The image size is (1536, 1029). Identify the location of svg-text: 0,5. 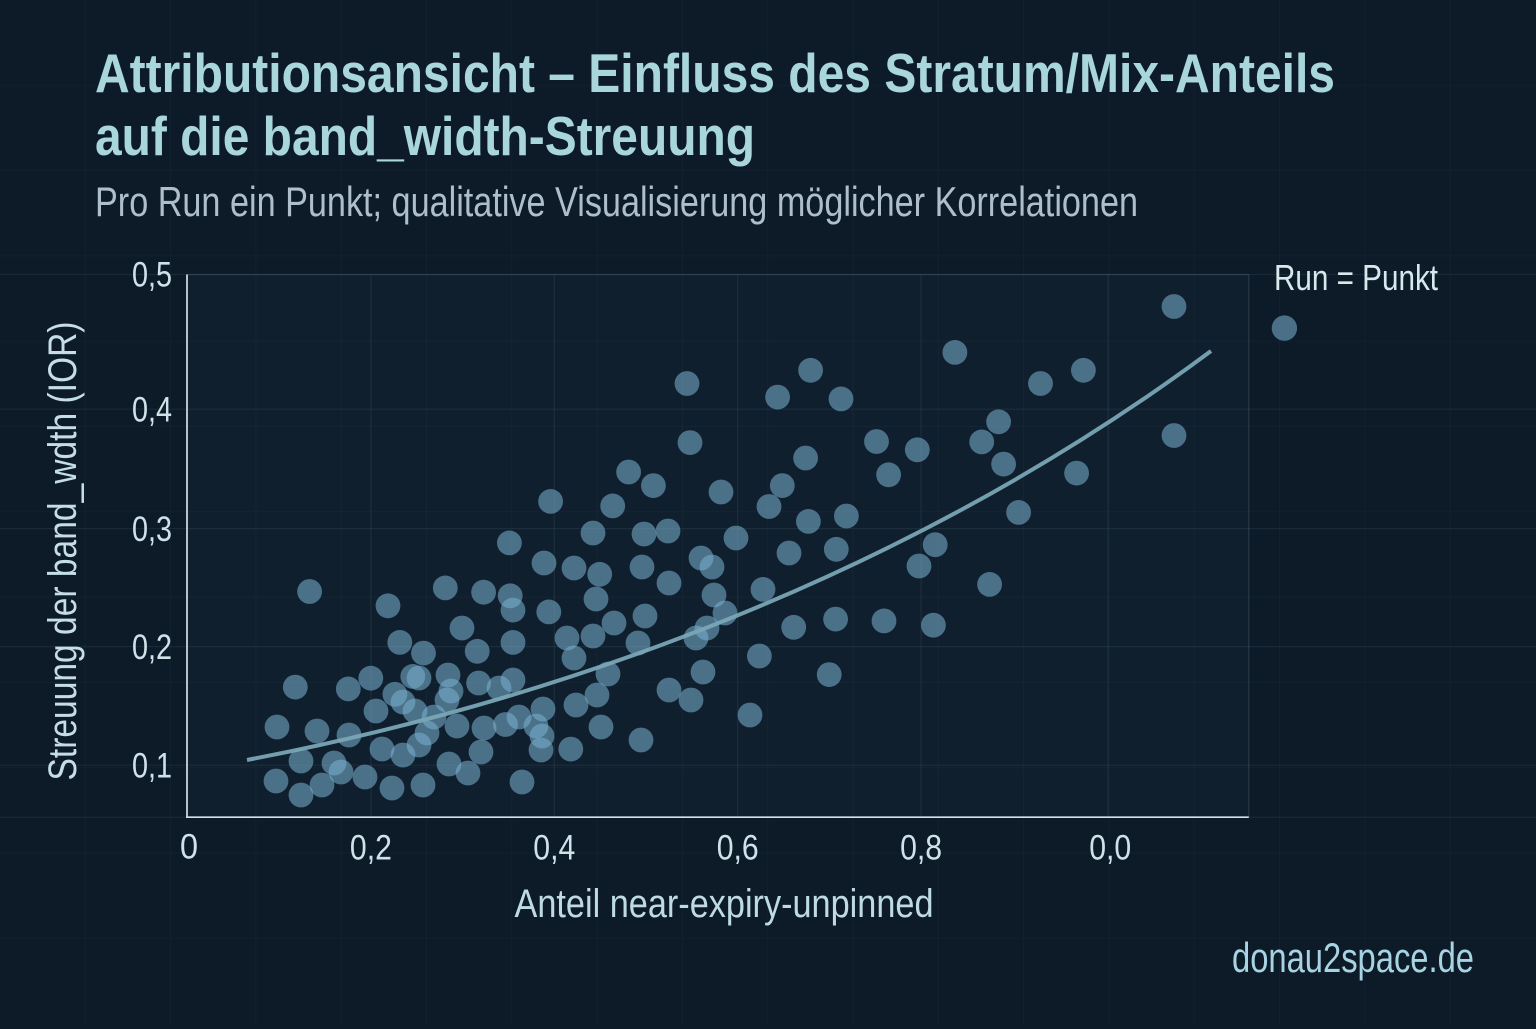
(152, 275).